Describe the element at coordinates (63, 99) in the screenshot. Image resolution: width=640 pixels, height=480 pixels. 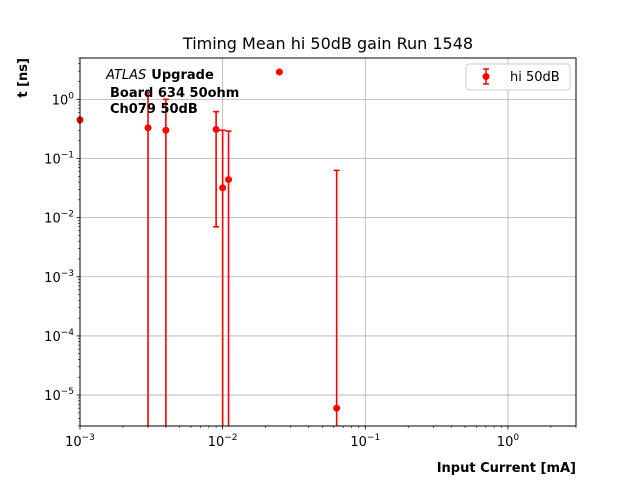
I see `y-tick-label: 10⁰` at that location.